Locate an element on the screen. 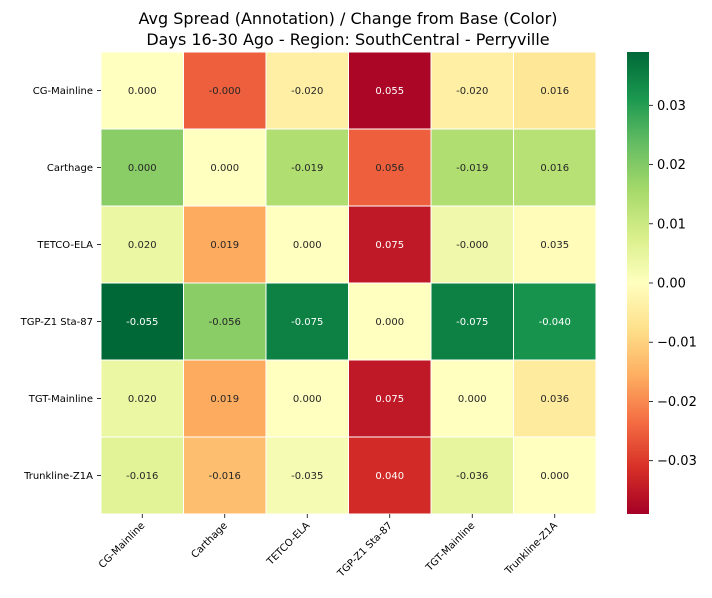 This screenshot has height=598, width=712. cell-annotation: -0.036 is located at coordinates (472, 476).